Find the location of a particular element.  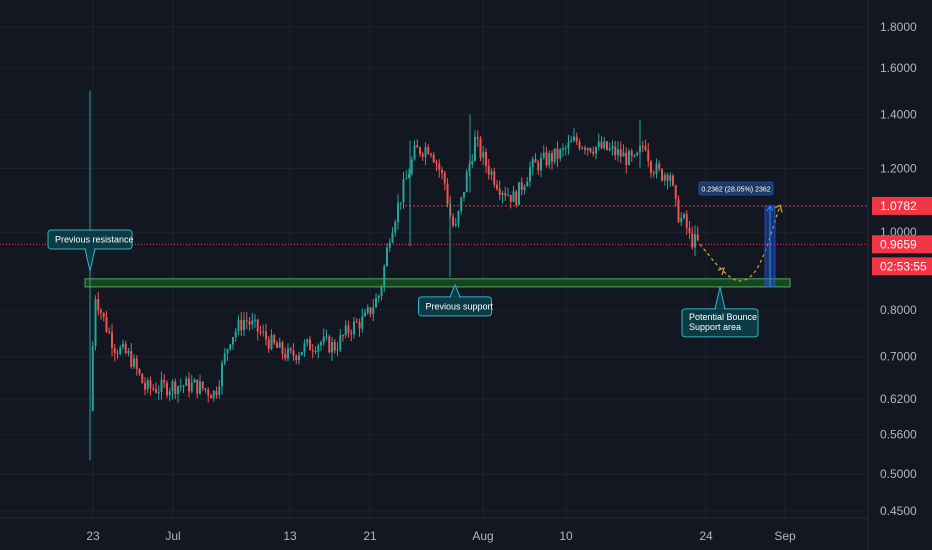

callout-text: Previous resistance is located at coordinates (94, 239).